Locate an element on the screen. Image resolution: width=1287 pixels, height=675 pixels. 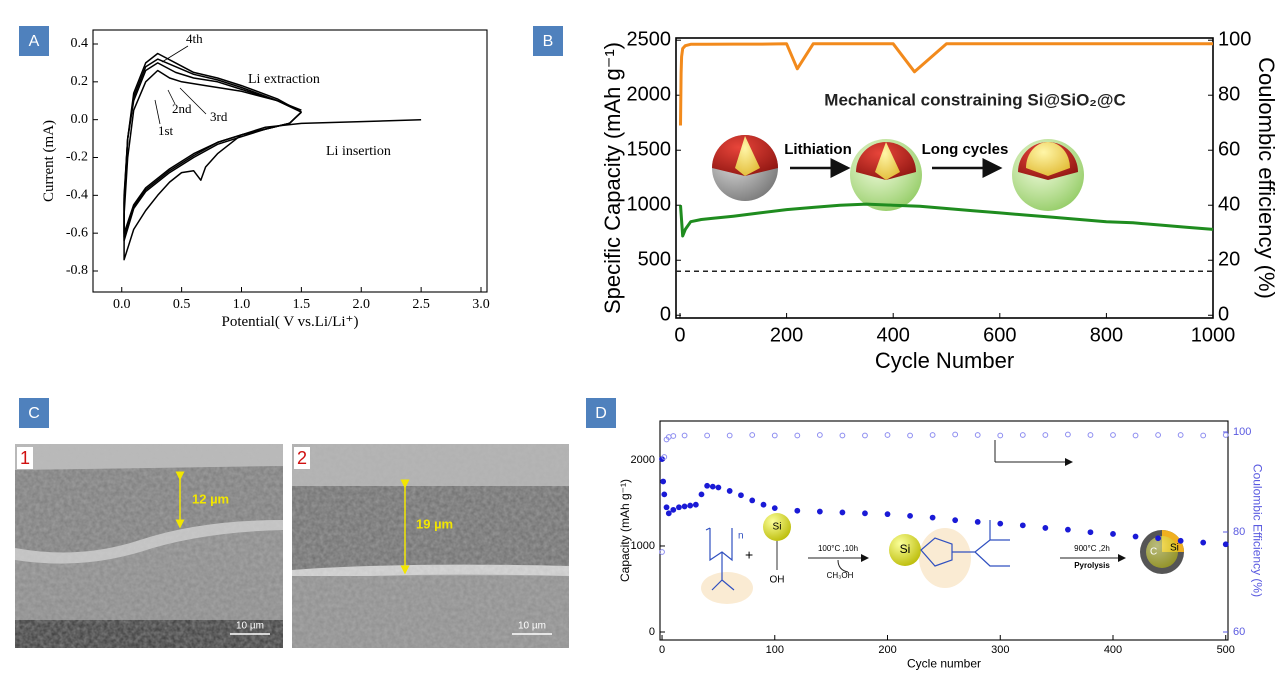
panel-label: D is located at coordinates (601, 413).